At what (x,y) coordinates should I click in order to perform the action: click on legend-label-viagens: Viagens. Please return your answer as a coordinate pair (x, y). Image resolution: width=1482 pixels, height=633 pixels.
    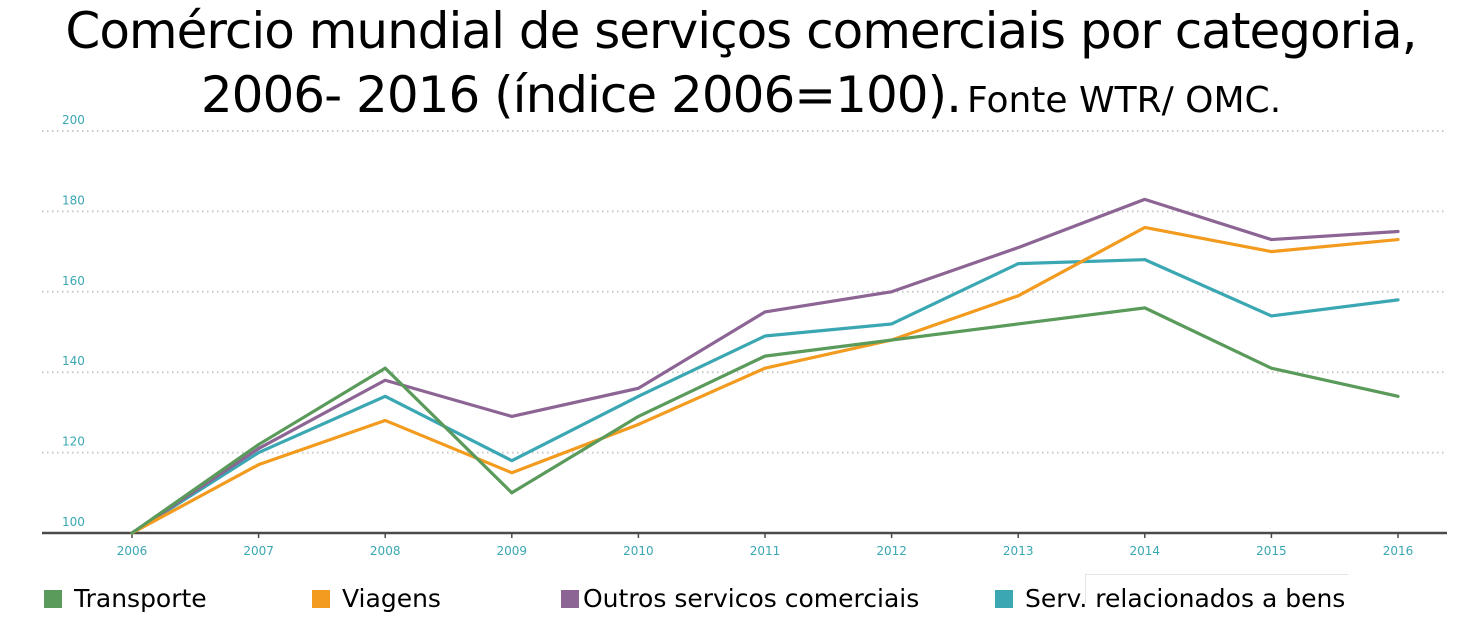
    Looking at the image, I should click on (391, 598).